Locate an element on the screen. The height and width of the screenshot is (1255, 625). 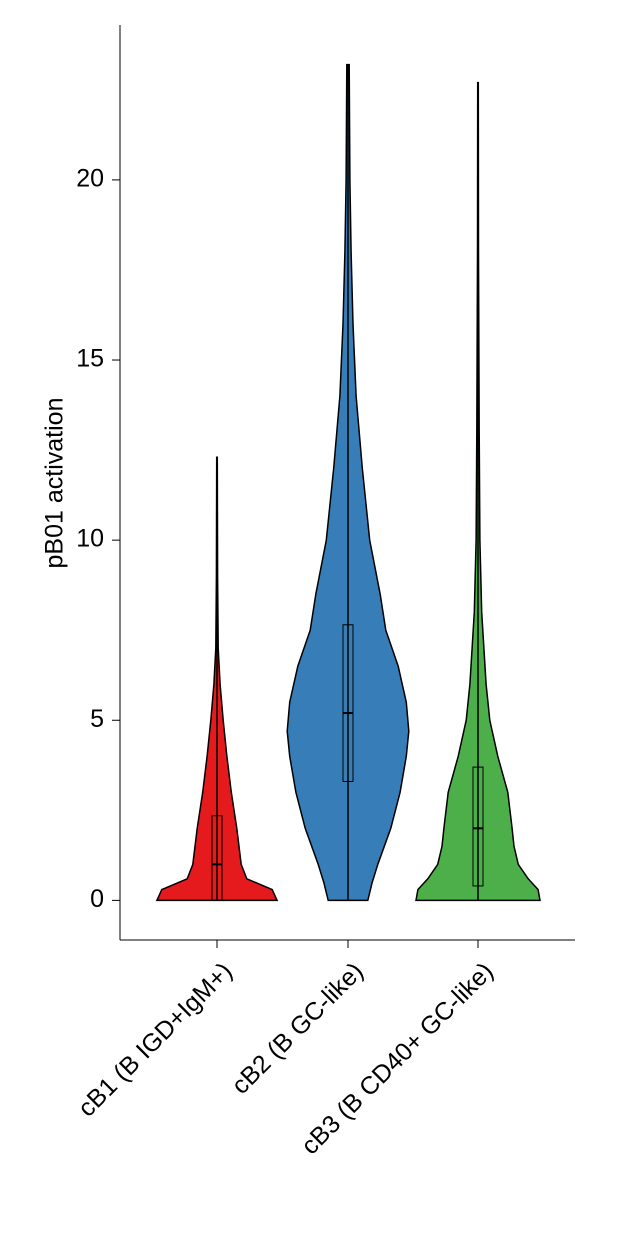
y-axis-label: pB01 activation is located at coordinates (55, 483).